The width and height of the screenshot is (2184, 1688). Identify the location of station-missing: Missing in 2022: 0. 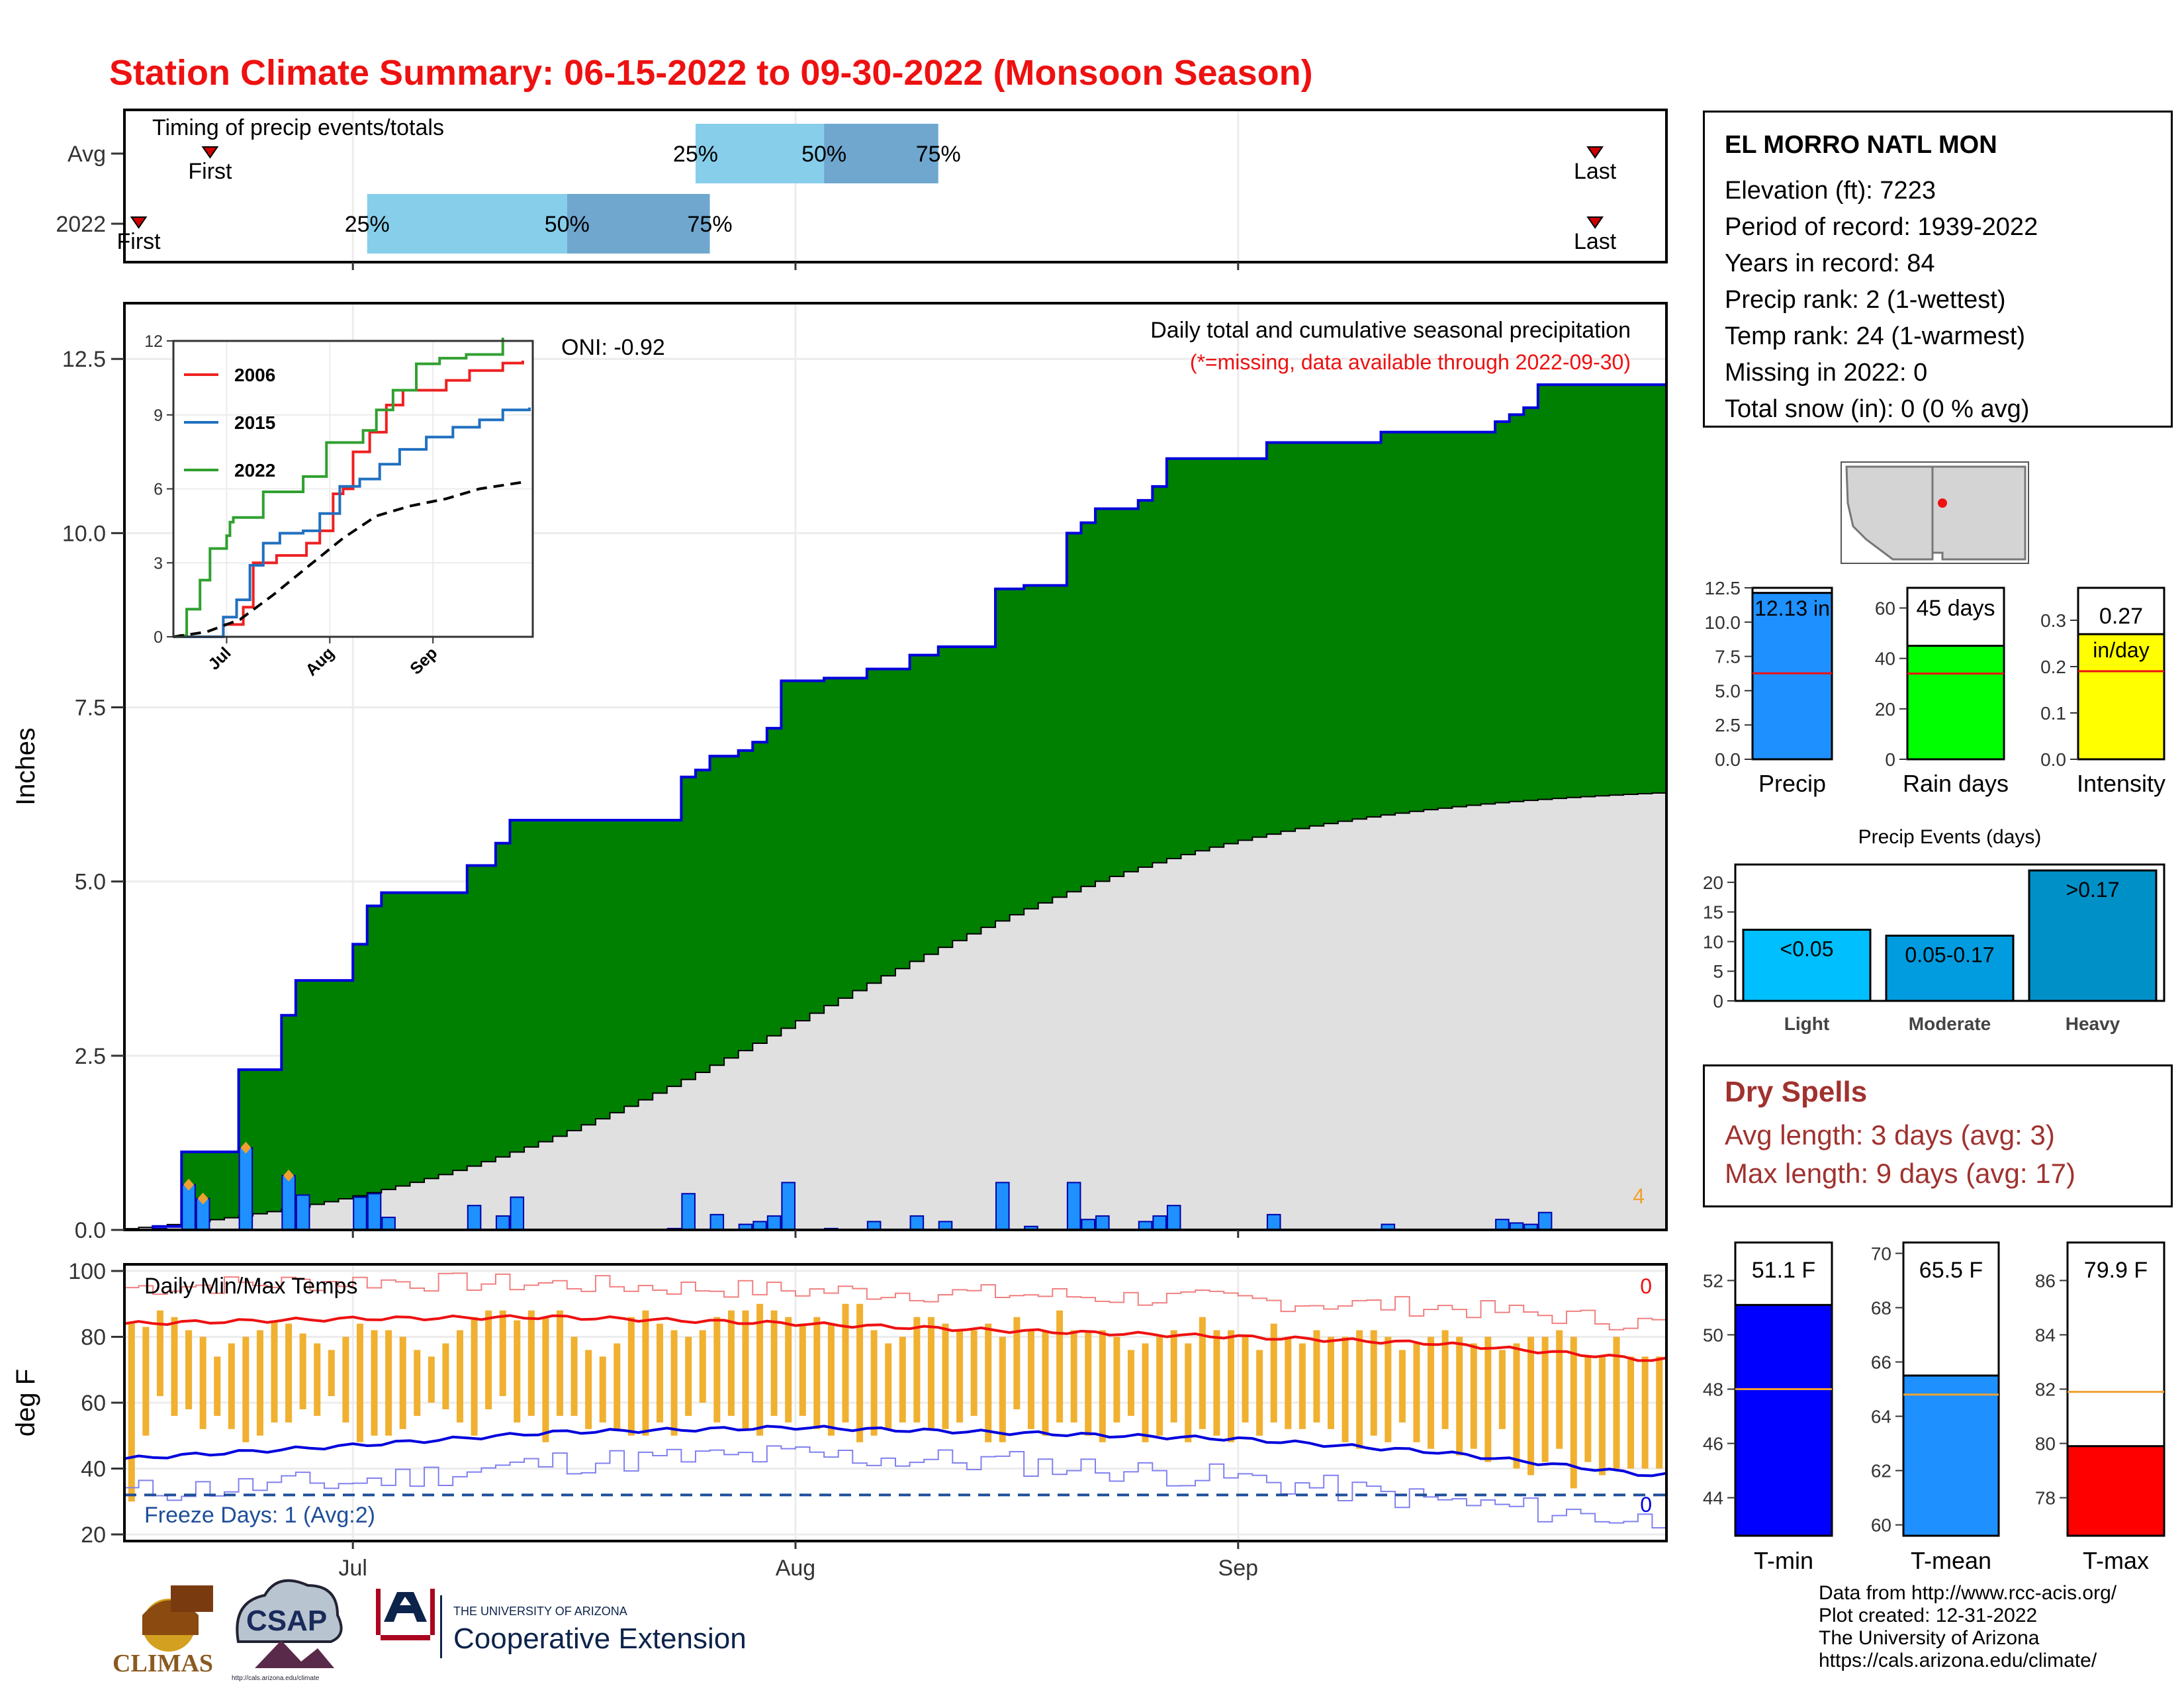
(1826, 373).